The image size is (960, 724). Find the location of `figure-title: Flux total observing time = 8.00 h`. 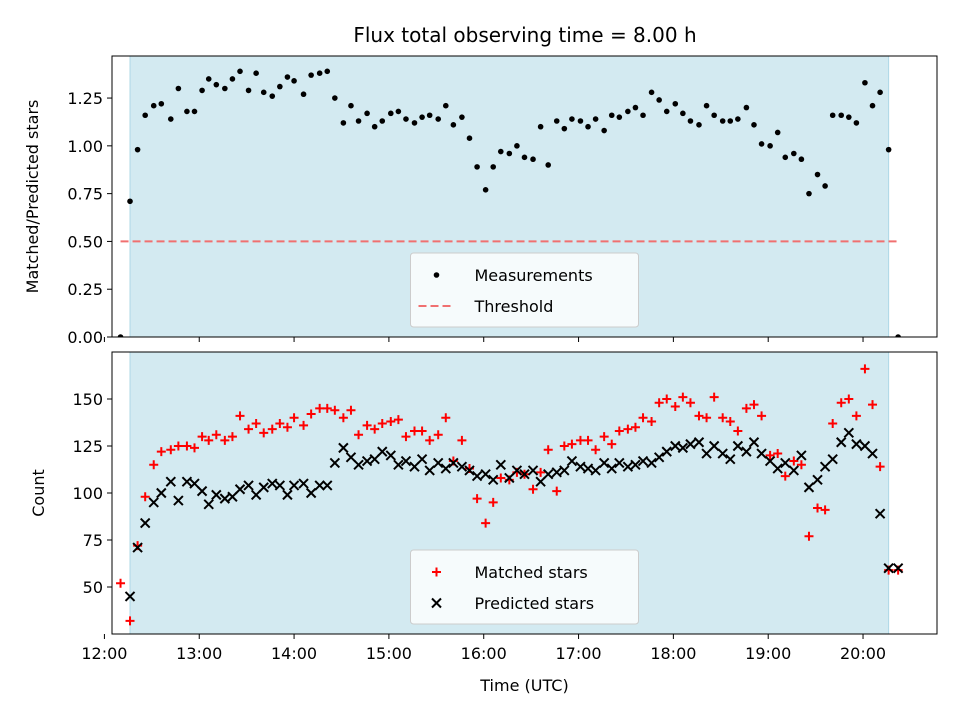

figure-title: Flux total observing time = 8.00 h is located at coordinates (524, 35).